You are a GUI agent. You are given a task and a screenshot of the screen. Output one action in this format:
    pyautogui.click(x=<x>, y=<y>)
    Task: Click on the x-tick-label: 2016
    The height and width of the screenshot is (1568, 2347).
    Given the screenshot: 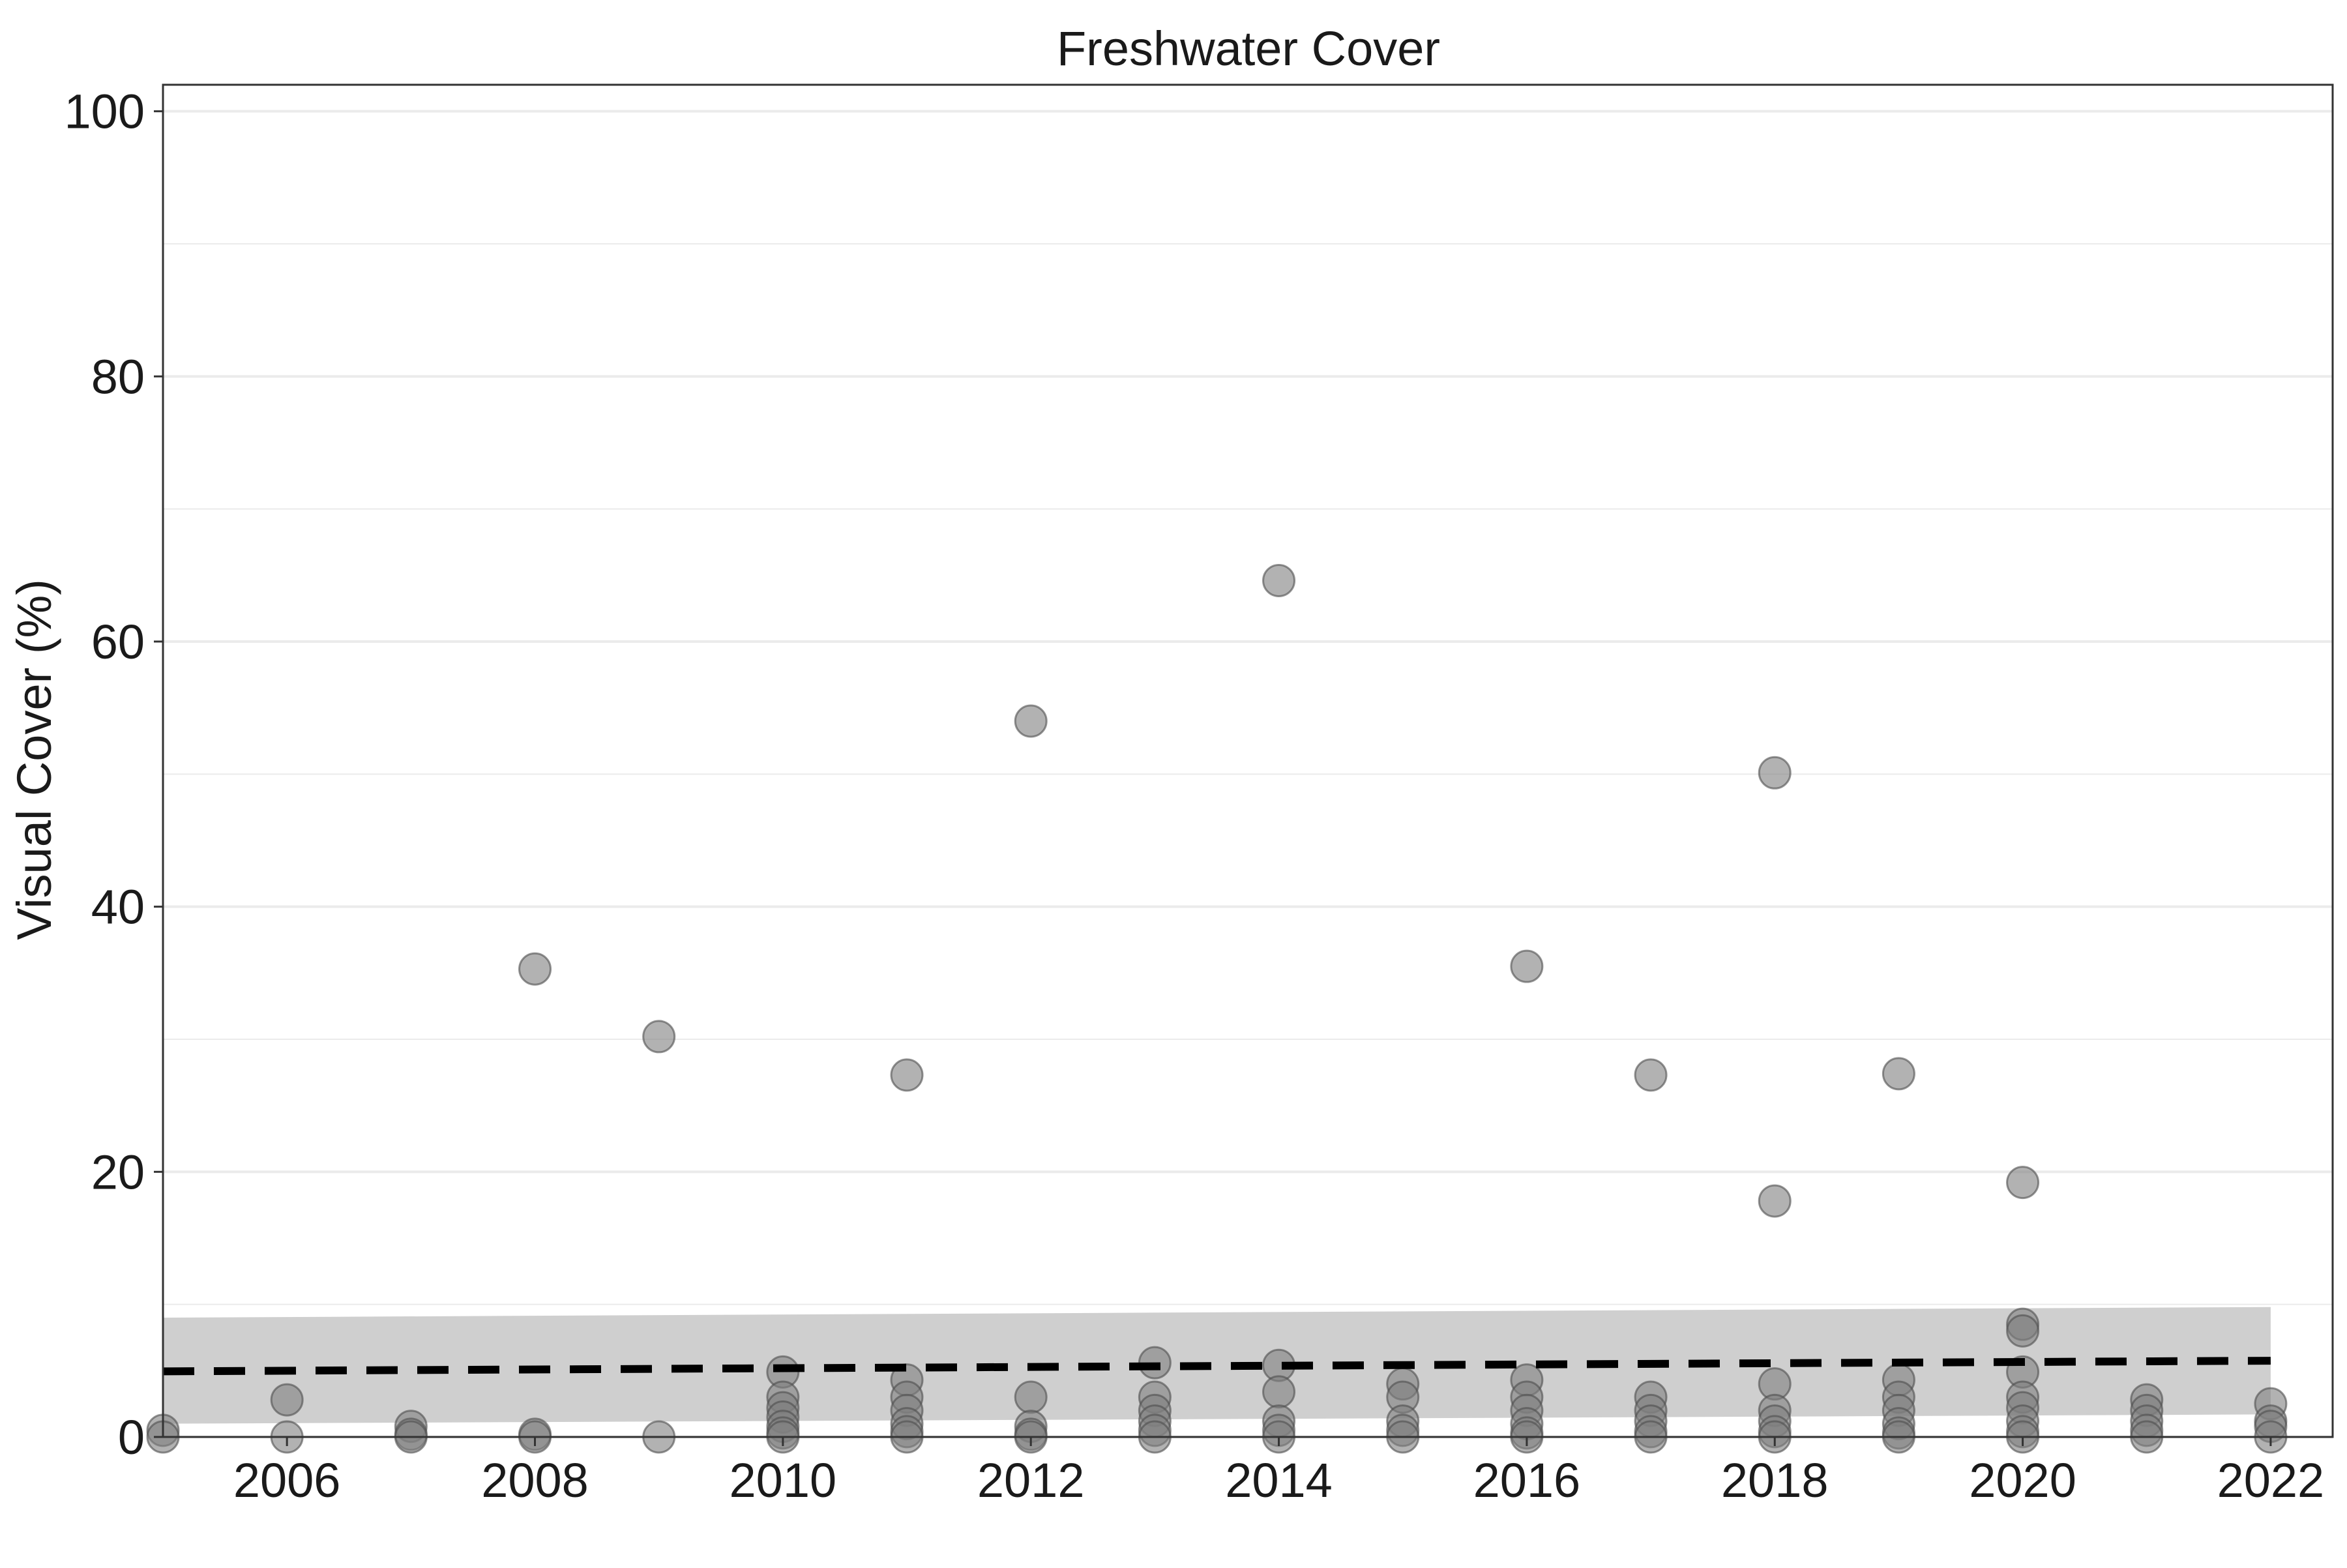 What is the action you would take?
    pyautogui.click(x=1527, y=1480)
    